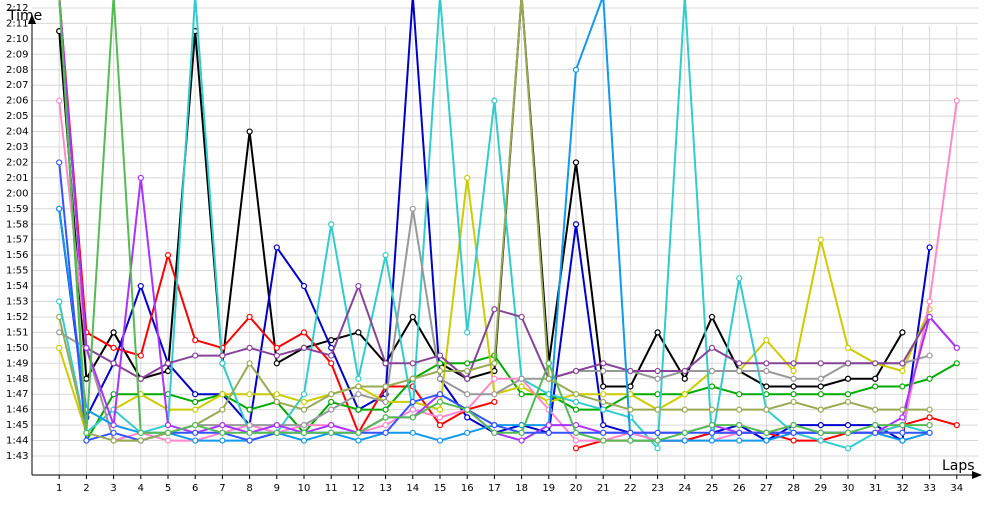  I want to click on y-tick-label: 1:44, so click(17, 441).